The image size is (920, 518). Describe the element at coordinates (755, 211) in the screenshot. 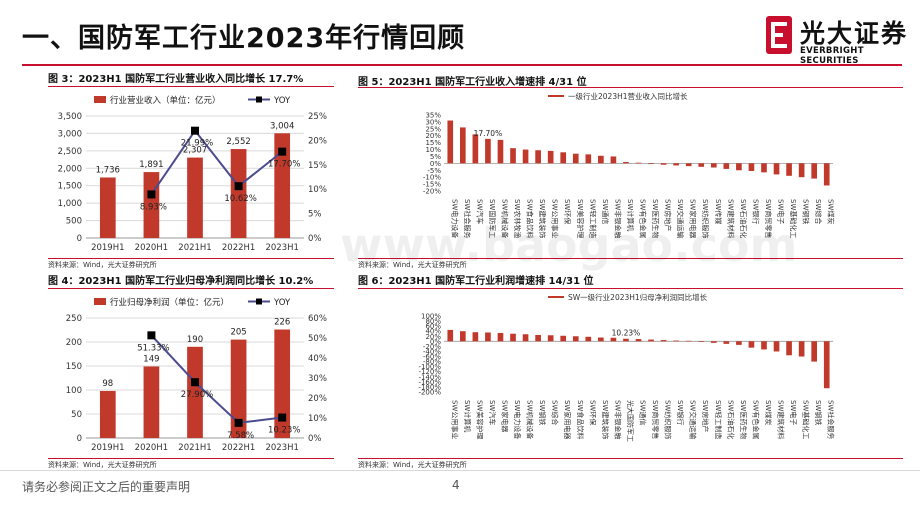

I see `x-tick-label: SW银行` at that location.